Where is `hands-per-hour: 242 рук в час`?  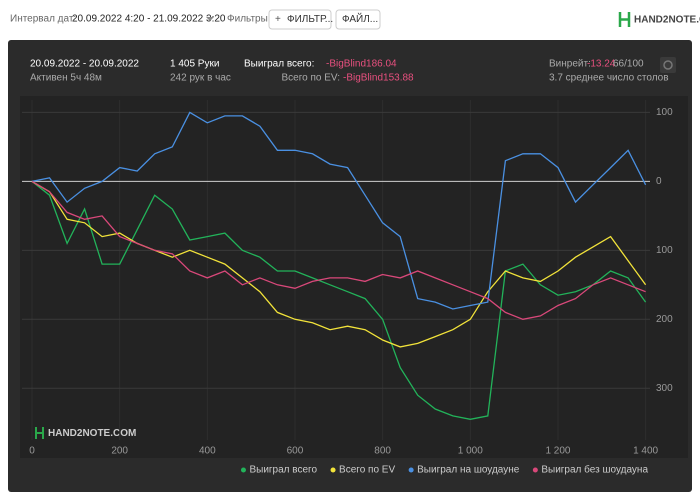
hands-per-hour: 242 рук в час is located at coordinates (200, 78).